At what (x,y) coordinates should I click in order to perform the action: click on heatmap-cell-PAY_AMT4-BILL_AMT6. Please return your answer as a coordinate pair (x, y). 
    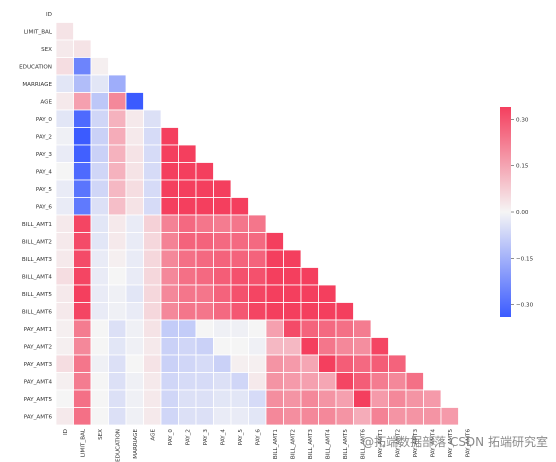
    Looking at the image, I should click on (362, 381).